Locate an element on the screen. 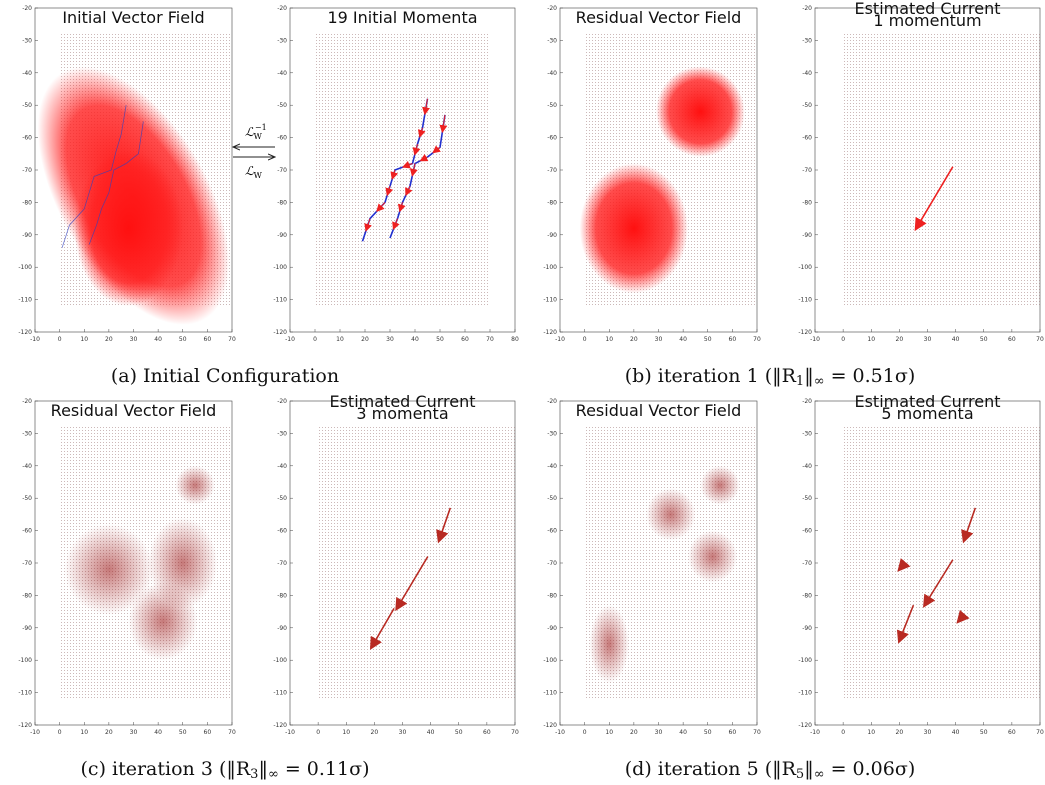  caption-part: = 0.51σ) is located at coordinates (870, 376).